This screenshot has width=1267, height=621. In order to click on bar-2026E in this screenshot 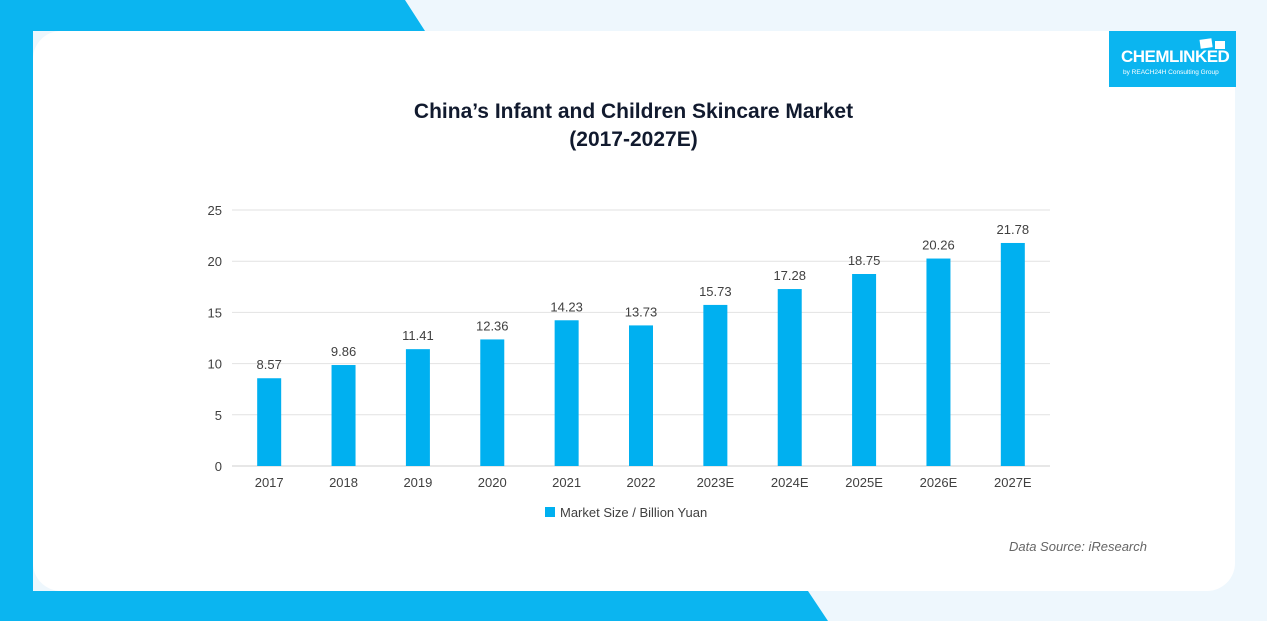, I will do `click(938, 362)`.